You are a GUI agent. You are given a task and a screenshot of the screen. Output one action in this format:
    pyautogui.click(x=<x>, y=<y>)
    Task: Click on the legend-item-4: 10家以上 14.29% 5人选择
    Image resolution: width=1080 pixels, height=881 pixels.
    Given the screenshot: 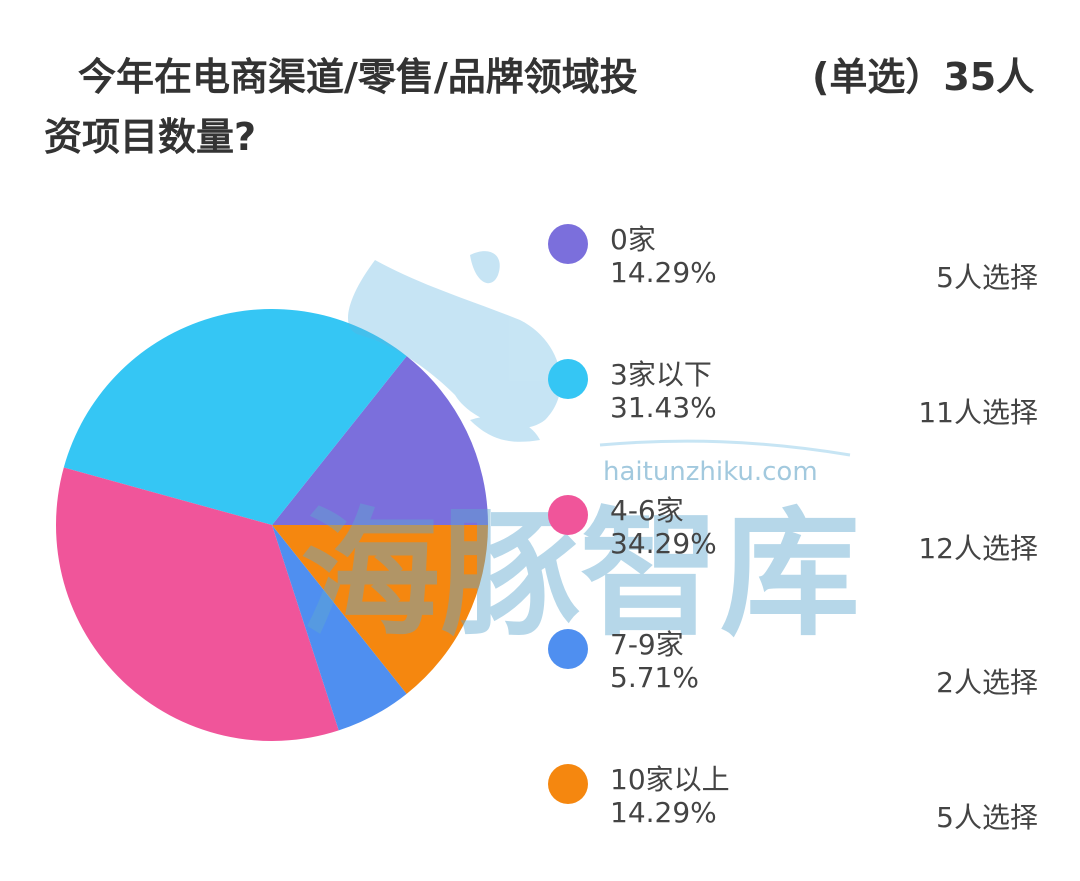 What is the action you would take?
    pyautogui.click(x=793, y=808)
    